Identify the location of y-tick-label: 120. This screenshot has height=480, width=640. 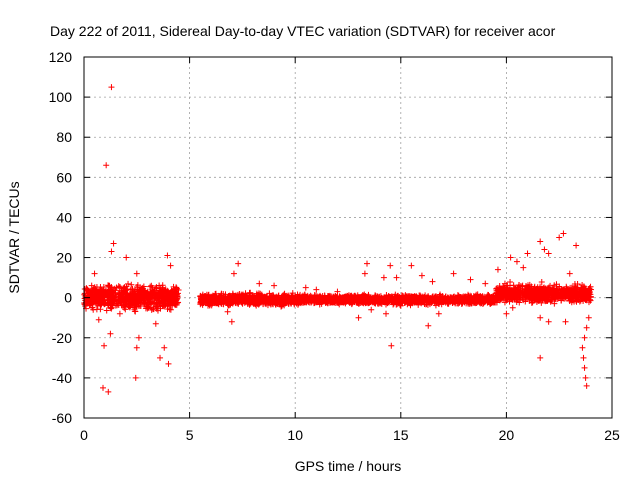
(61, 57).